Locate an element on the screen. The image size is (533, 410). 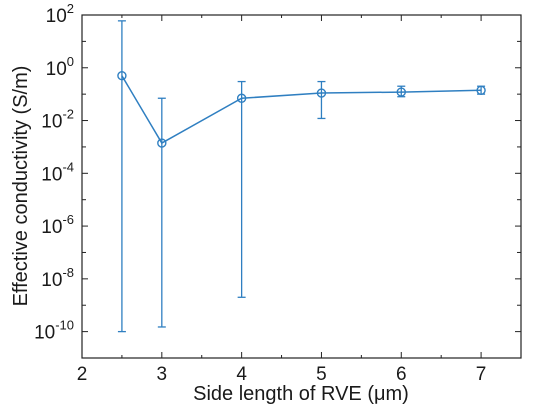
x-tick-label: 5 is located at coordinates (321, 374).